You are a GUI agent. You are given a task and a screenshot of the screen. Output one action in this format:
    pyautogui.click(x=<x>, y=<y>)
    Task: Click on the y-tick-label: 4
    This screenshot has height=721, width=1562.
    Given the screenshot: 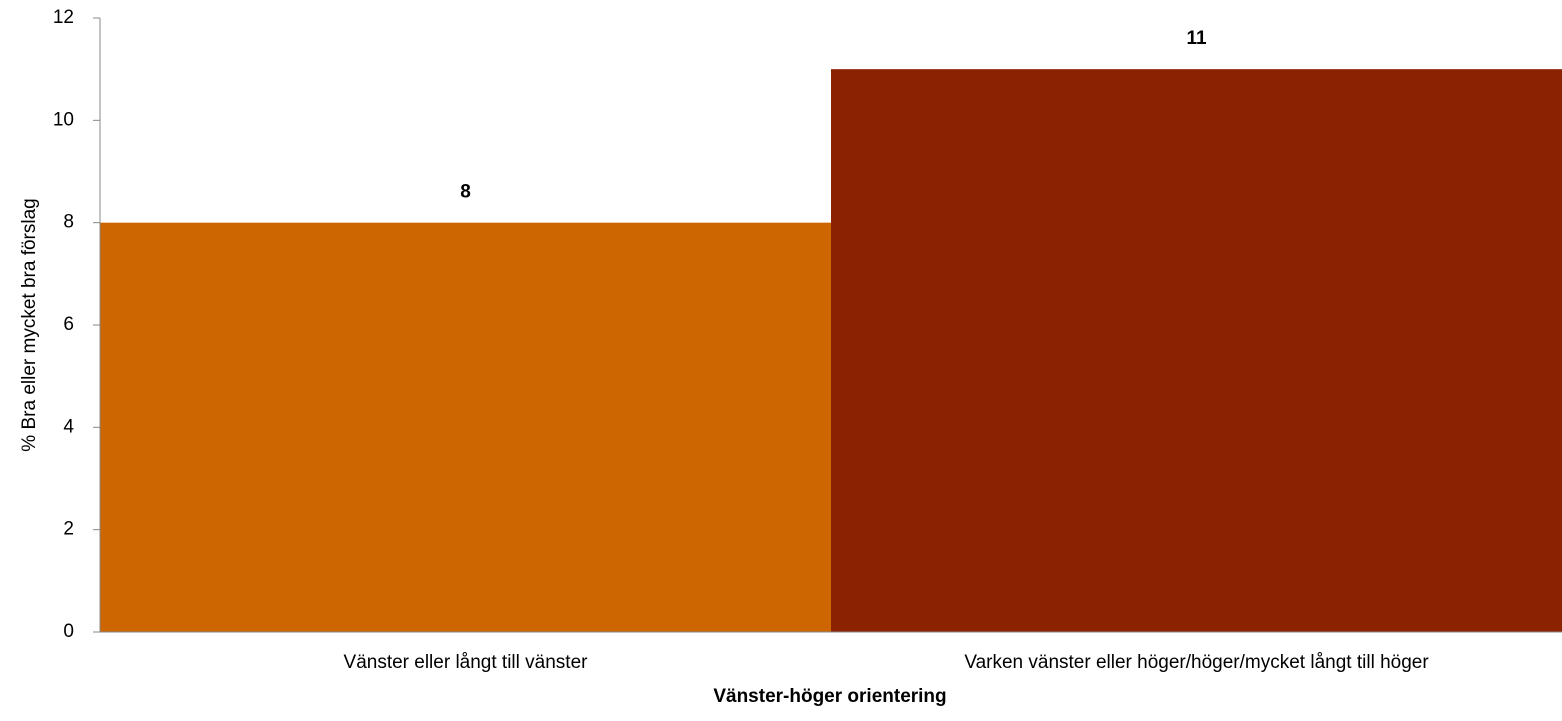 What is the action you would take?
    pyautogui.click(x=68, y=426)
    